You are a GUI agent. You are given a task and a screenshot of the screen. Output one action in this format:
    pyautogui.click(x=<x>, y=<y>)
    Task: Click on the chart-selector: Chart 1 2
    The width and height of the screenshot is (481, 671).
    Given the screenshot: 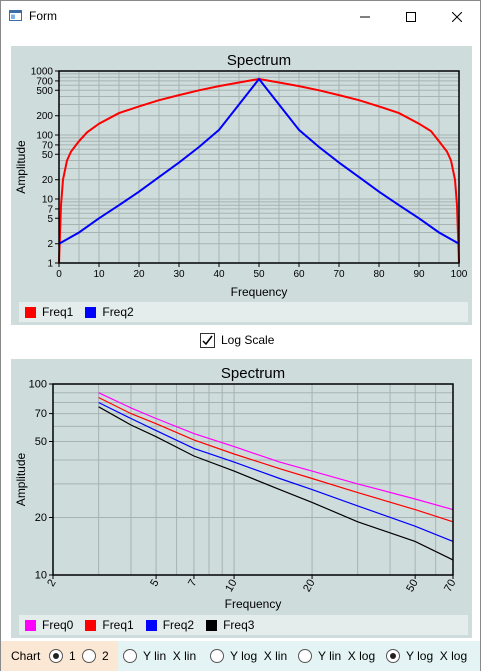 What is the action you would take?
    pyautogui.click(x=59, y=656)
    